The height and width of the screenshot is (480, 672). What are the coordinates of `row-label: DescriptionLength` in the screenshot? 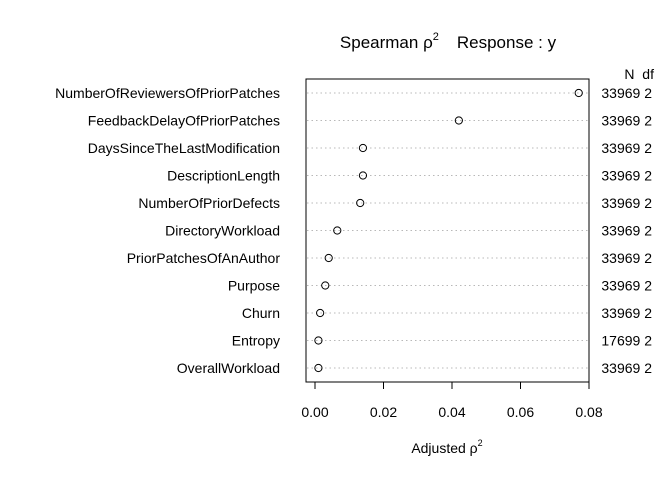 It's located at (223, 176).